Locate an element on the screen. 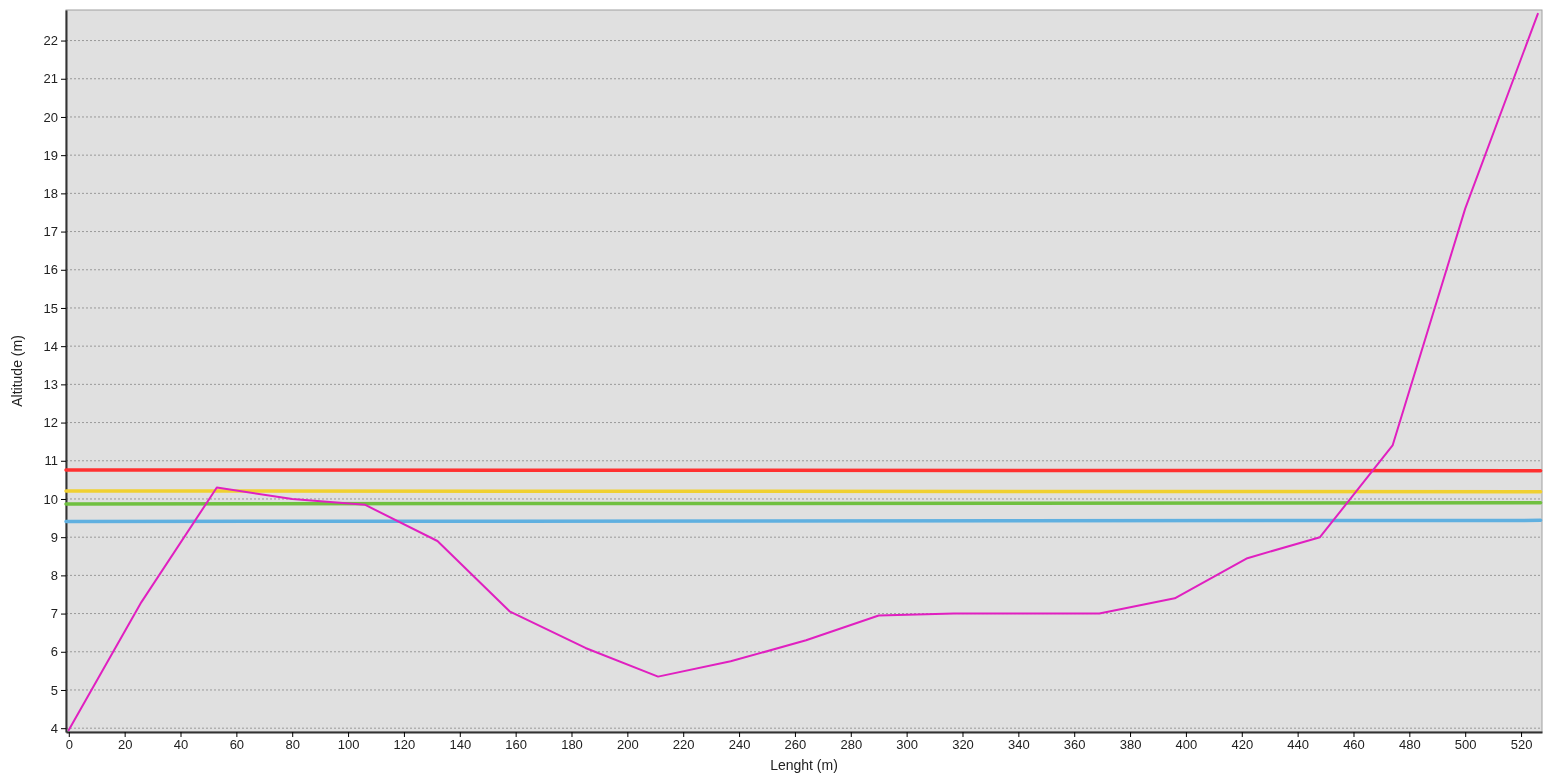 This screenshot has width=1557, height=778. x-tick-label: 260 is located at coordinates (795, 745).